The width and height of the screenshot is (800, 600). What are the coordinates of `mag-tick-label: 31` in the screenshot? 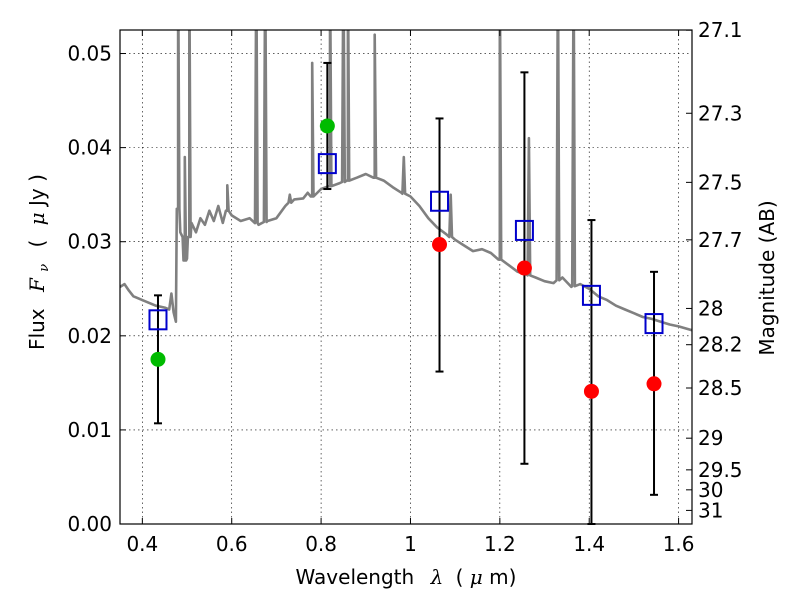 It's located at (710, 510).